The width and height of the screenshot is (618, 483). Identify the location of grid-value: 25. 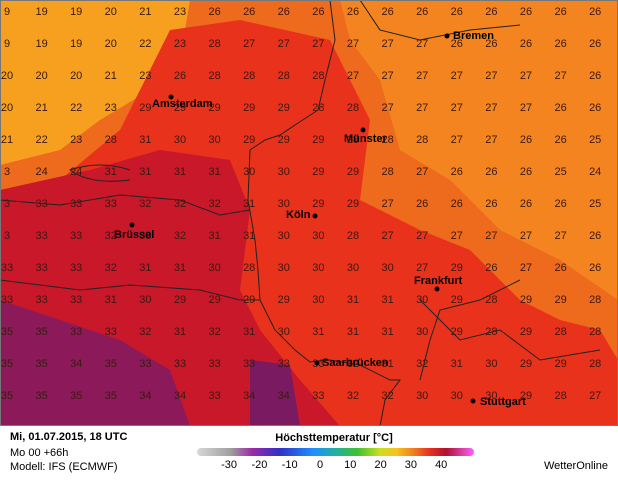
(595, 140).